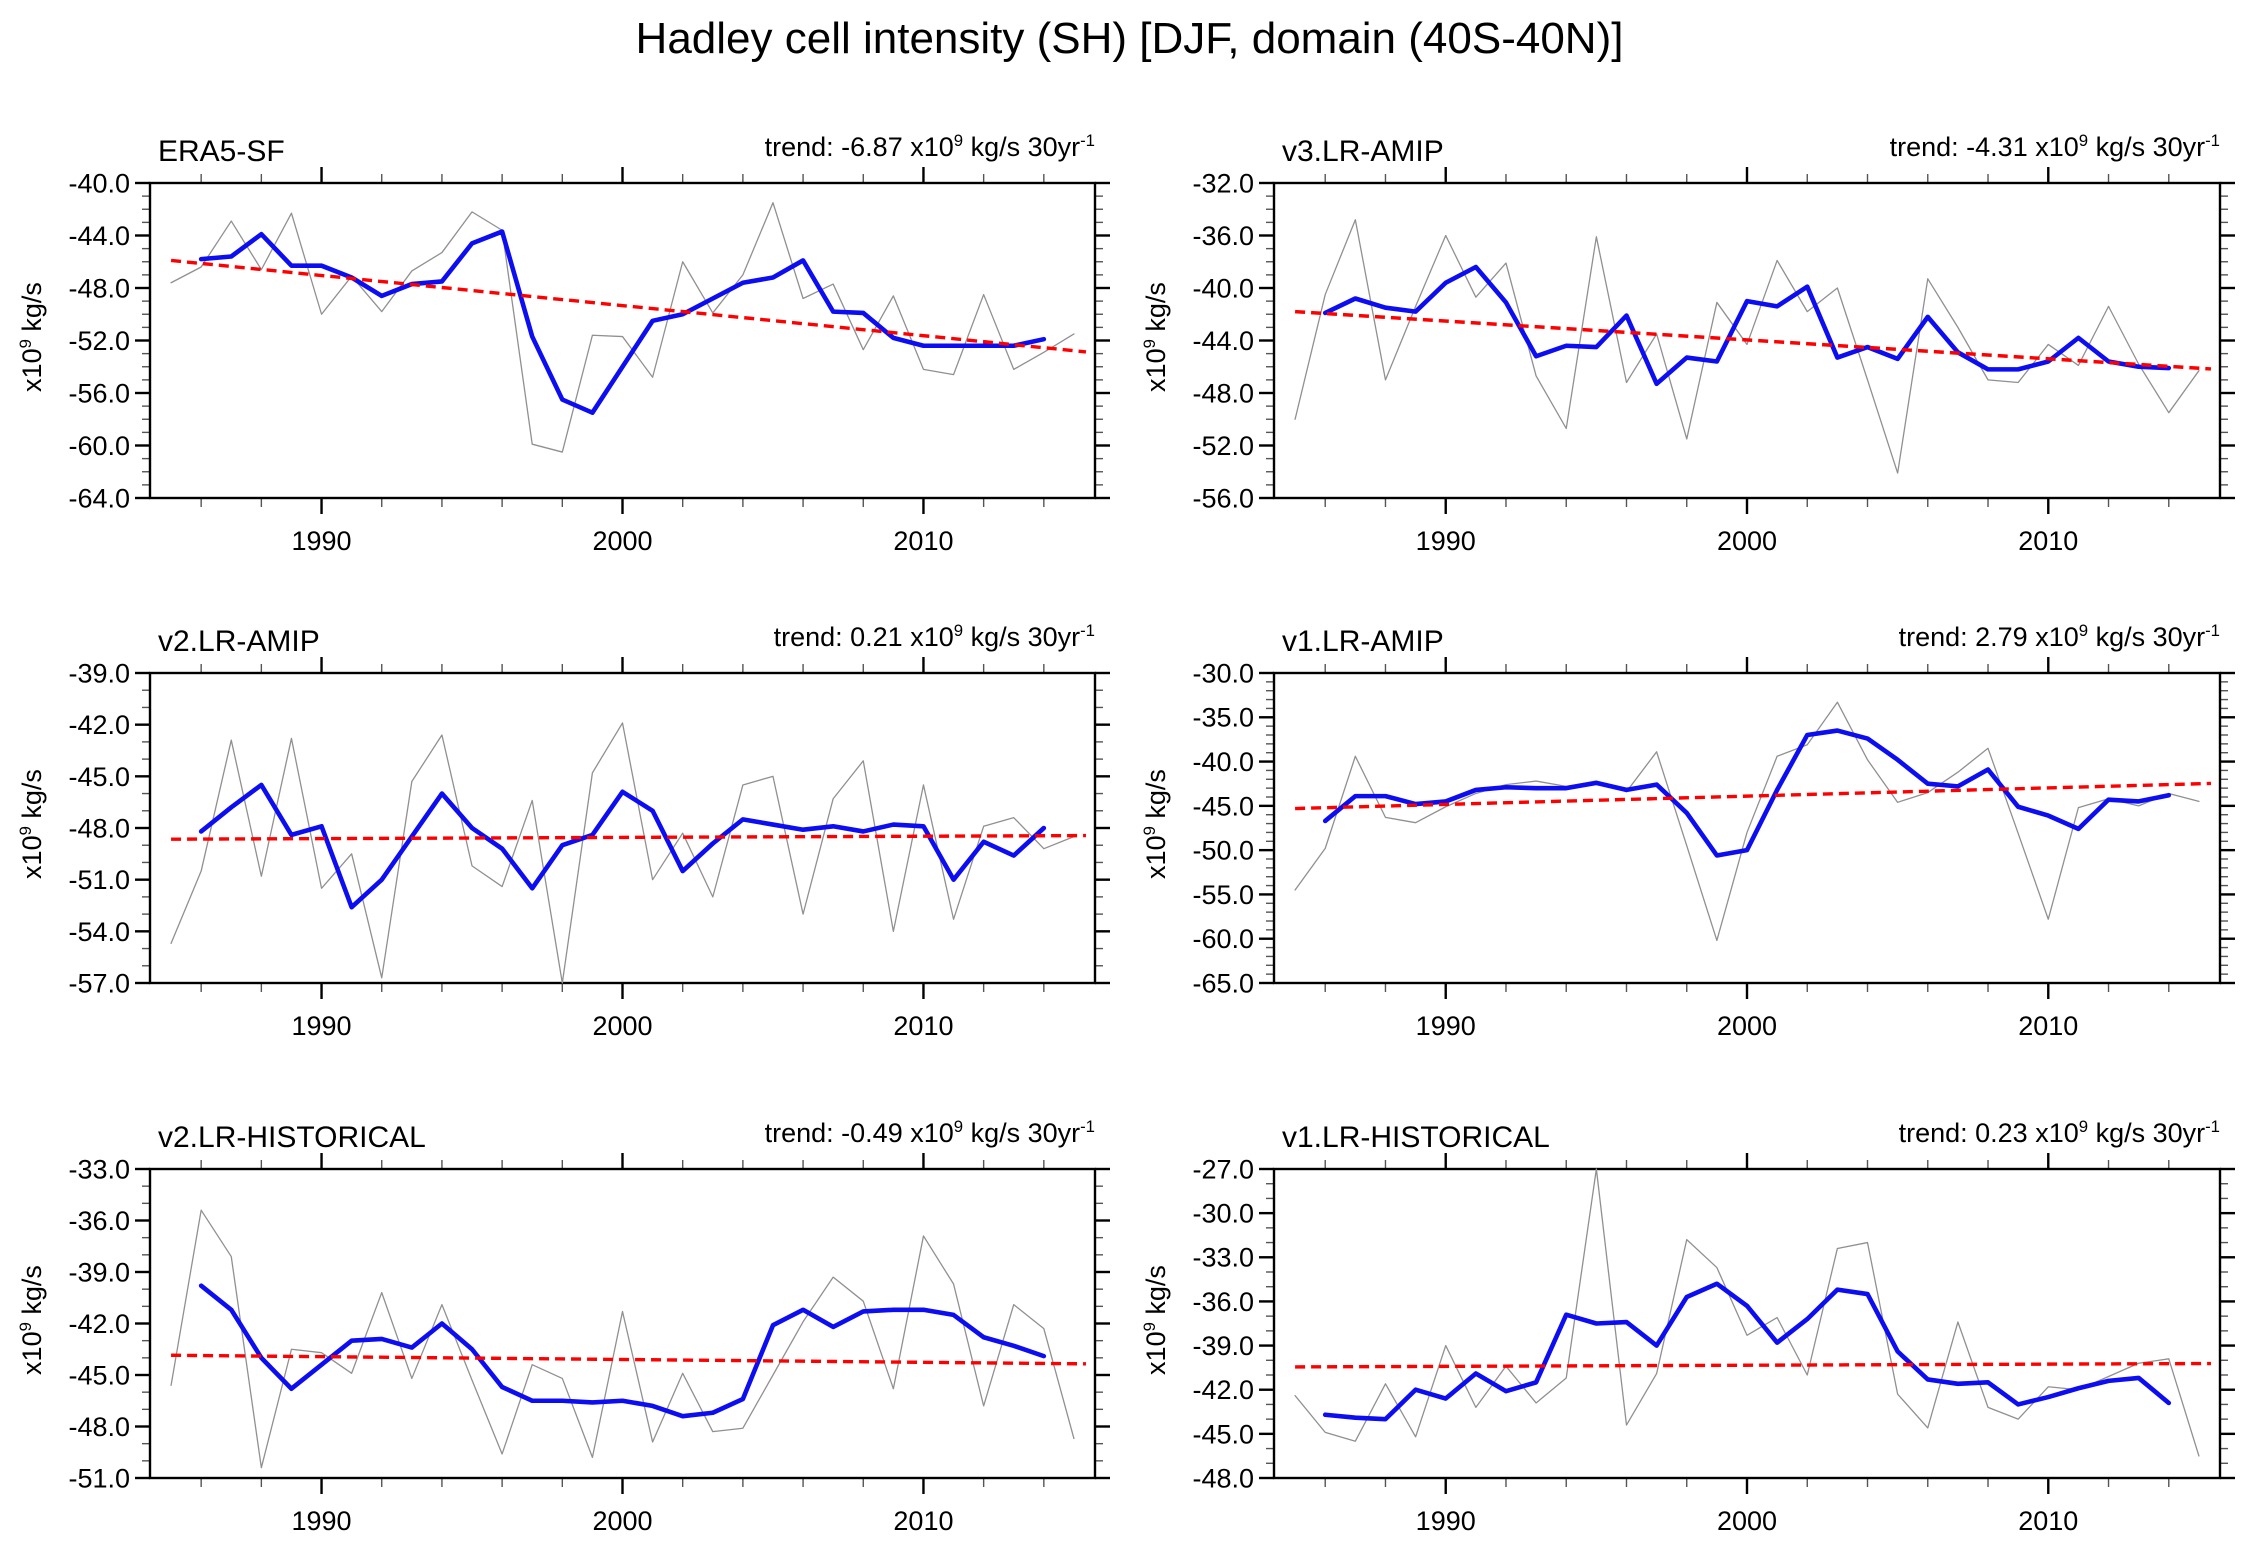  Describe the element at coordinates (1155, 336) in the screenshot. I see `y-axis-label-v3-lr-amip: x109 kg/s` at that location.